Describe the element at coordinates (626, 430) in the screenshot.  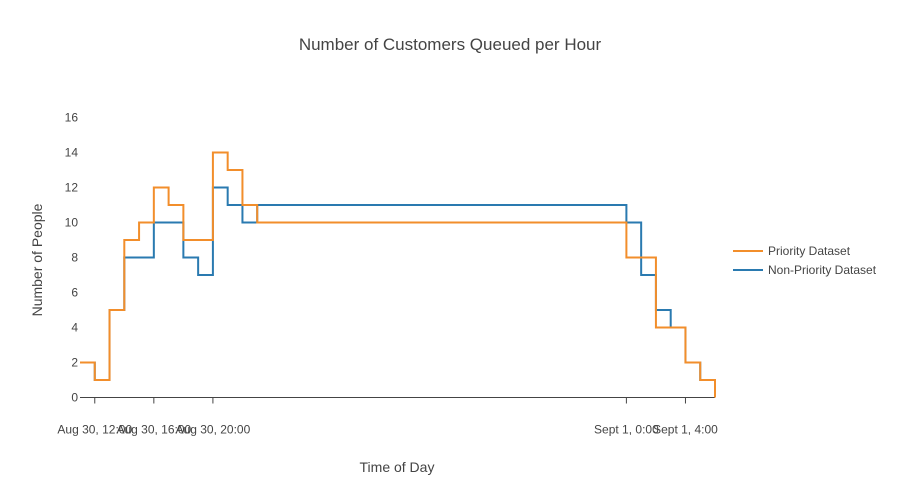
I see `x-tick-label: Sept 1, 0:00` at that location.